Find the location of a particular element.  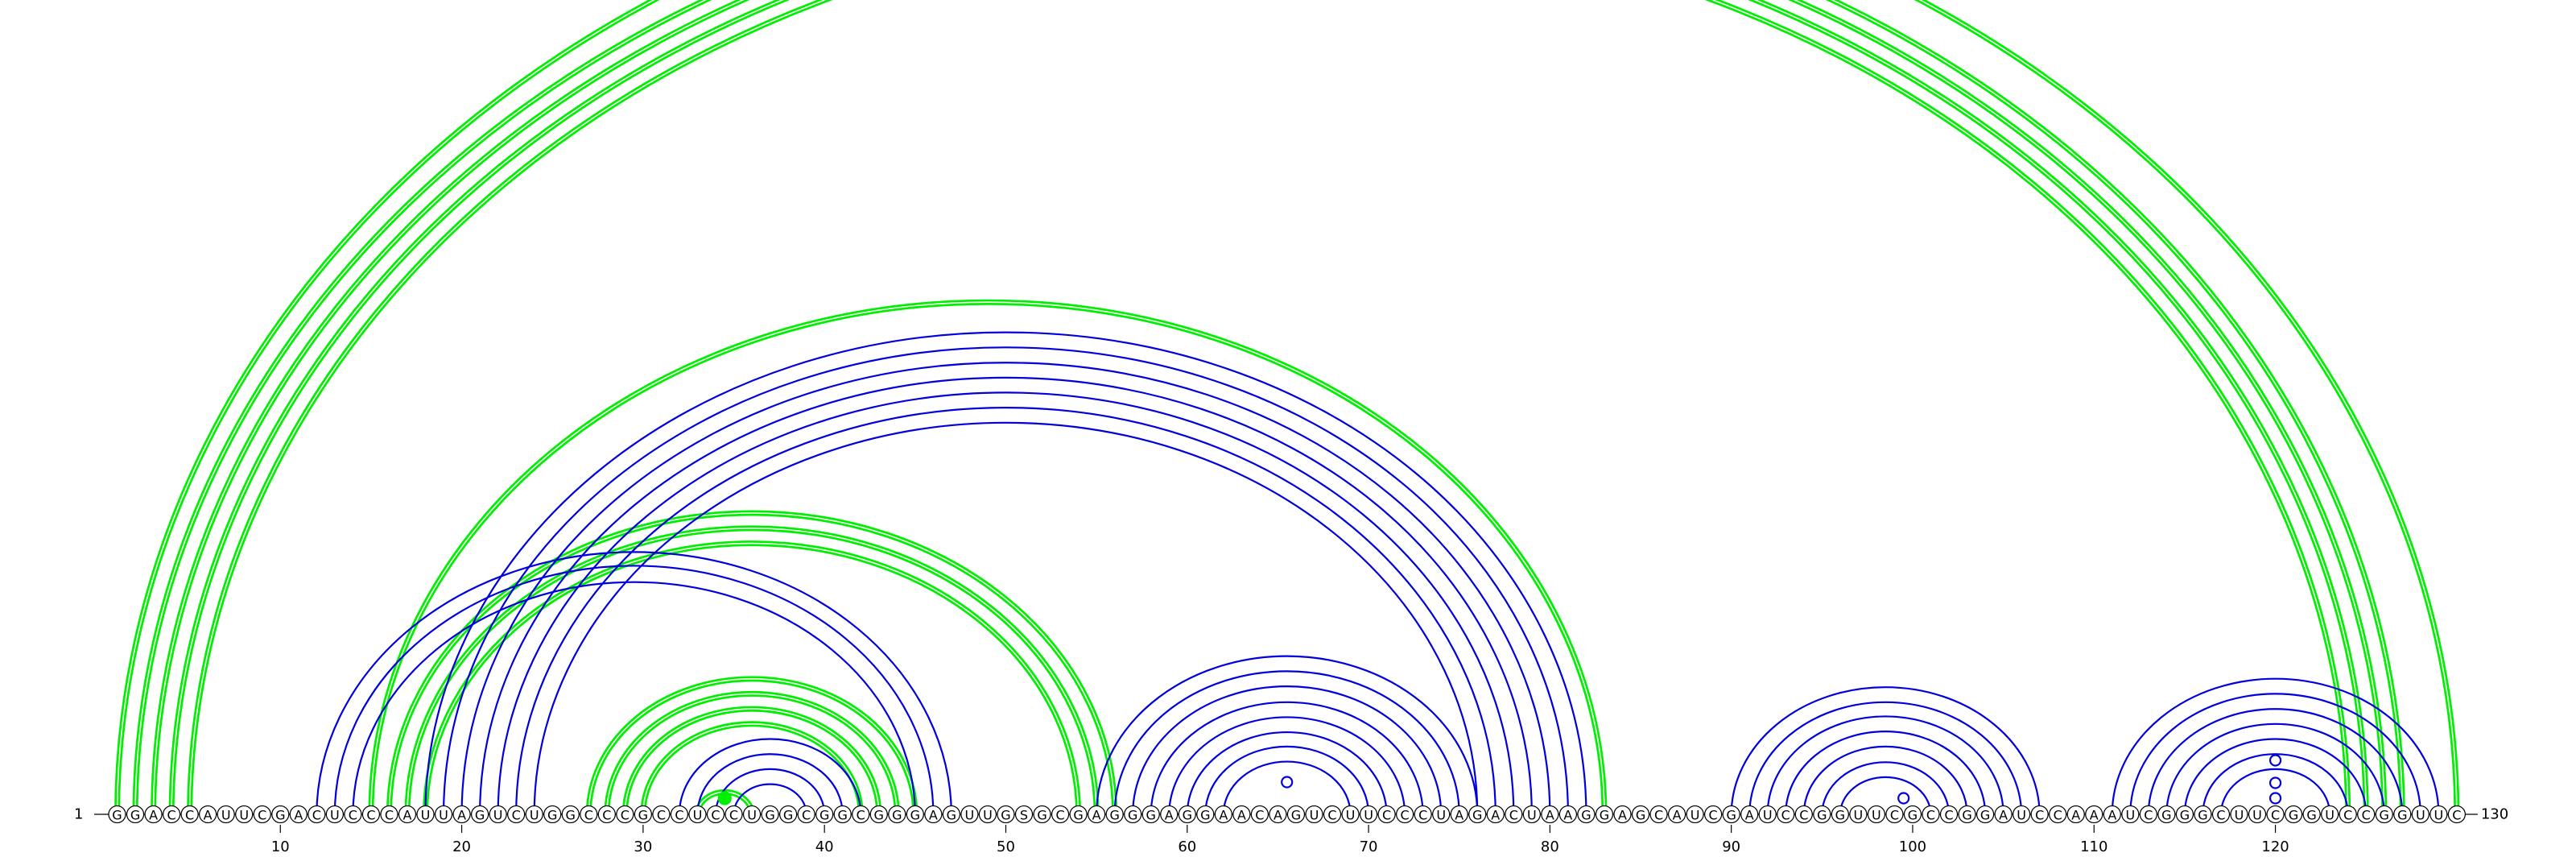

axis-tick-label: 40 is located at coordinates (824, 846).